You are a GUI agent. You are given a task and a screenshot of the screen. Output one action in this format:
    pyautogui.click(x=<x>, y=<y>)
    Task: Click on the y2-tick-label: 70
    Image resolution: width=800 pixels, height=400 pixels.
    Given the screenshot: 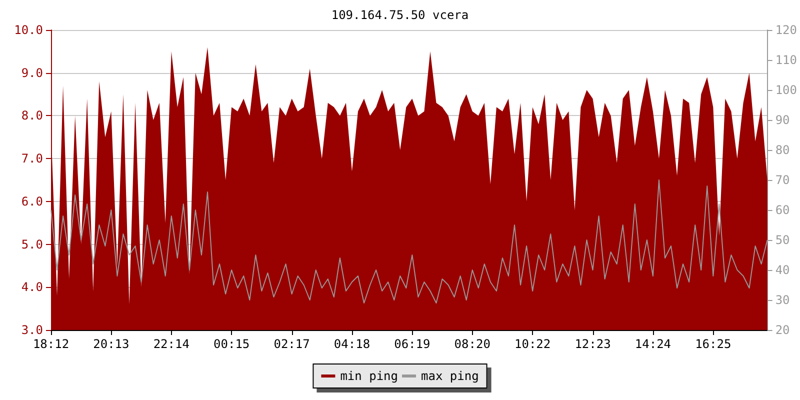 What is the action you would take?
    pyautogui.click(x=782, y=180)
    